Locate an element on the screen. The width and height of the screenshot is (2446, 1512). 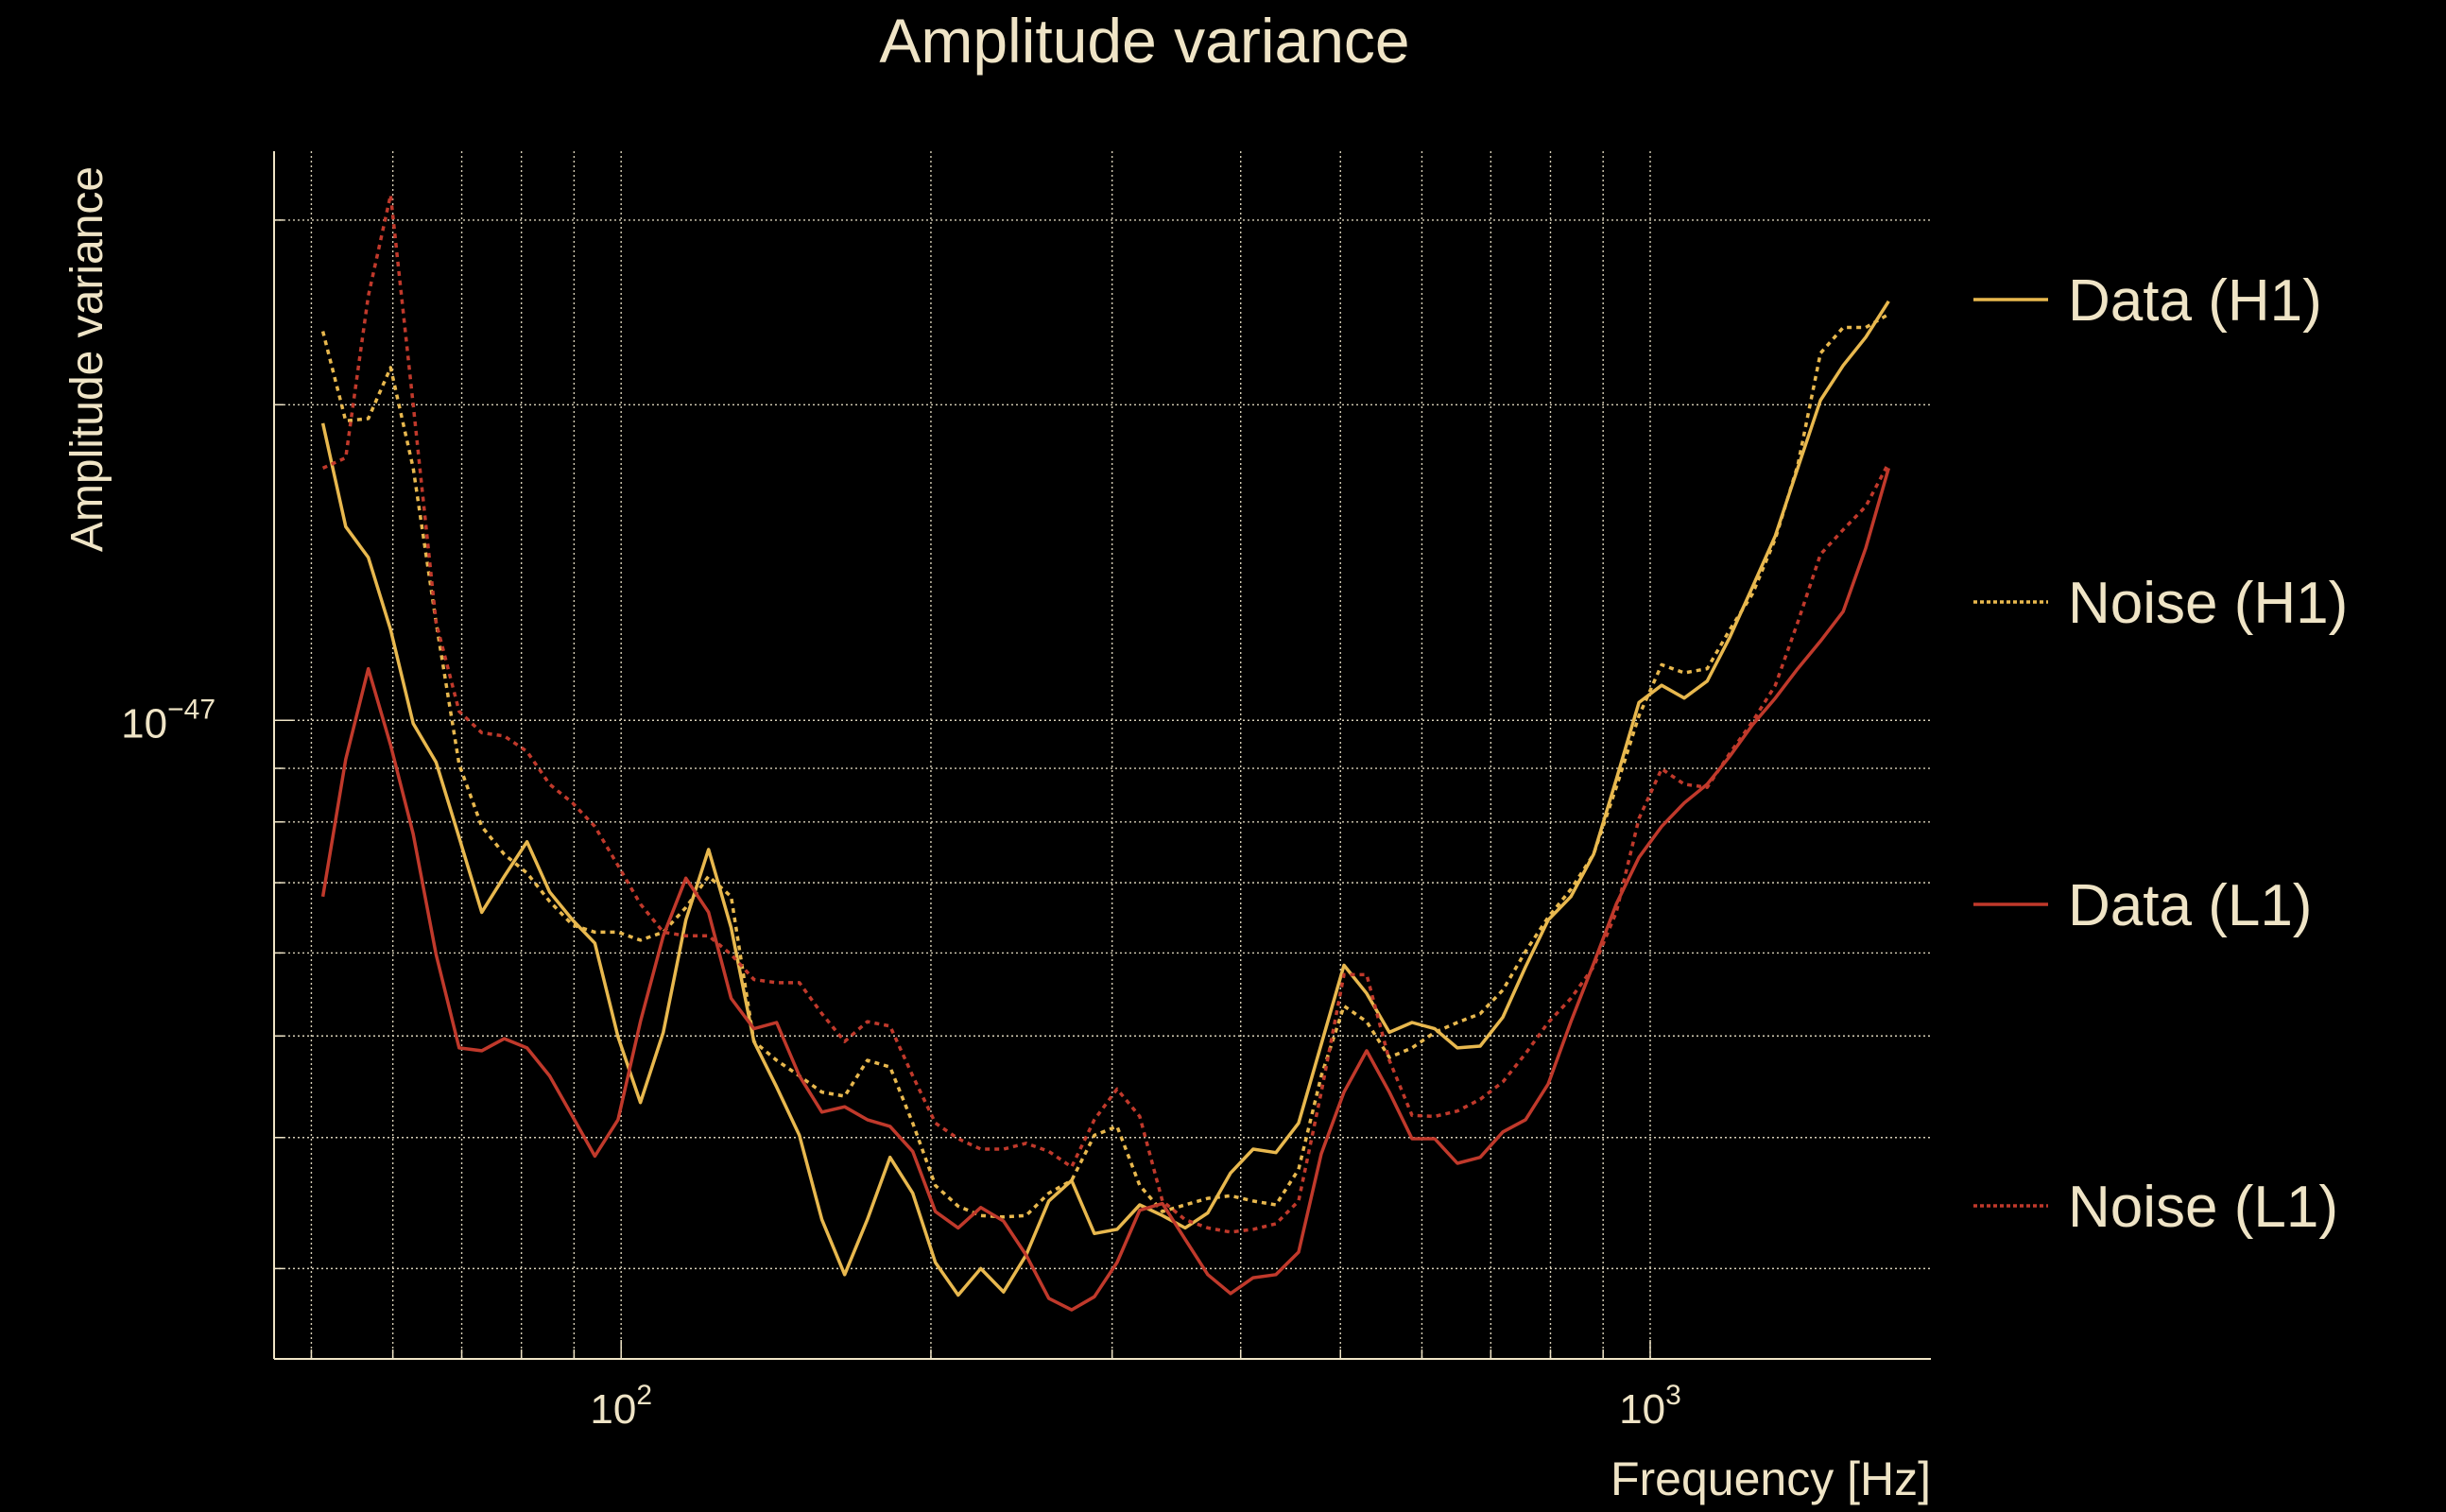
chart-title: Amplitude variance is located at coordinates (1144, 41).